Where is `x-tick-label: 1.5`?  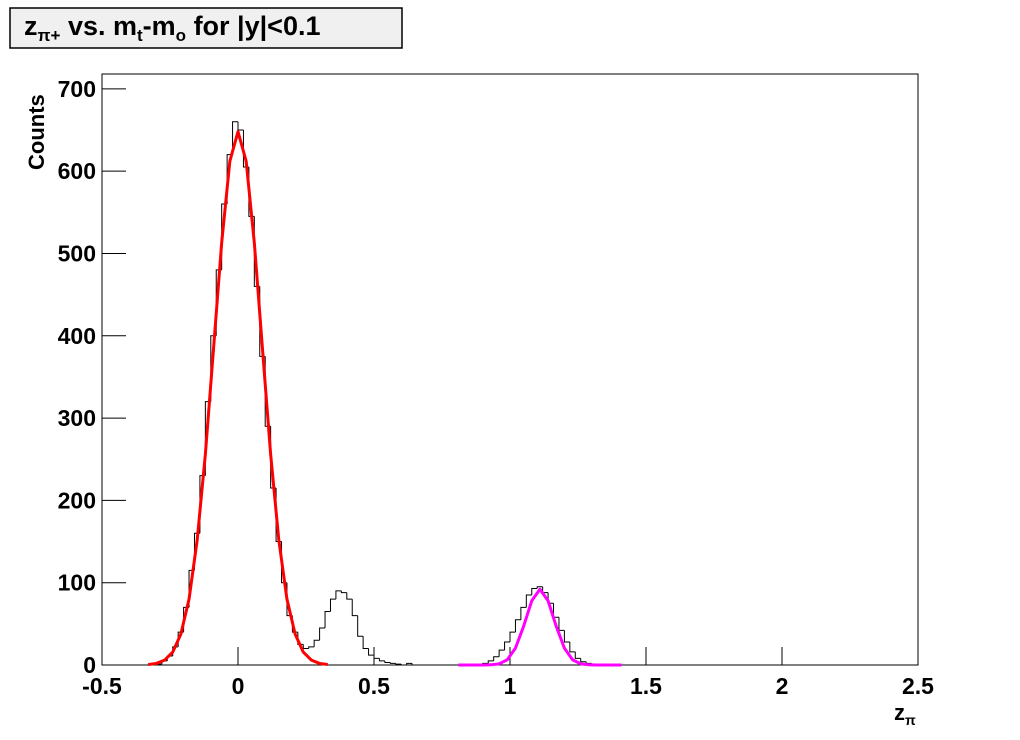
x-tick-label: 1.5 is located at coordinates (646, 686).